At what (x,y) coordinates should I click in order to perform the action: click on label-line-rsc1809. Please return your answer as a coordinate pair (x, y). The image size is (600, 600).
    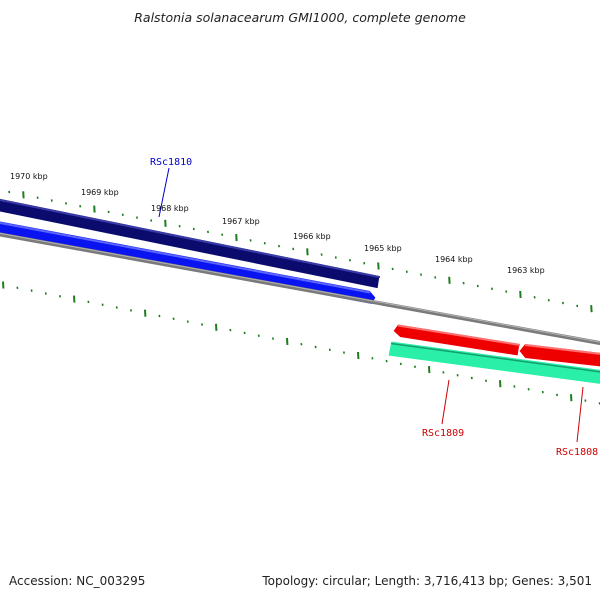
    Looking at the image, I should click on (445, 402).